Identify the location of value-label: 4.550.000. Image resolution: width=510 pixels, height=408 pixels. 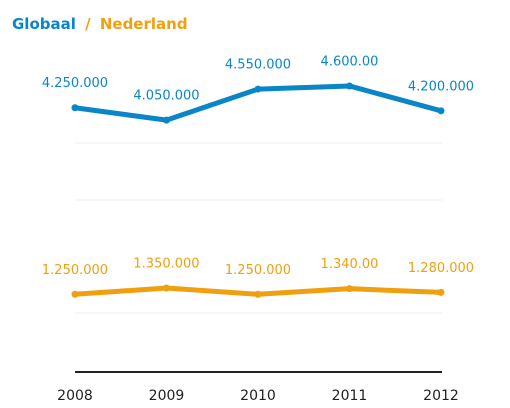
(258, 65).